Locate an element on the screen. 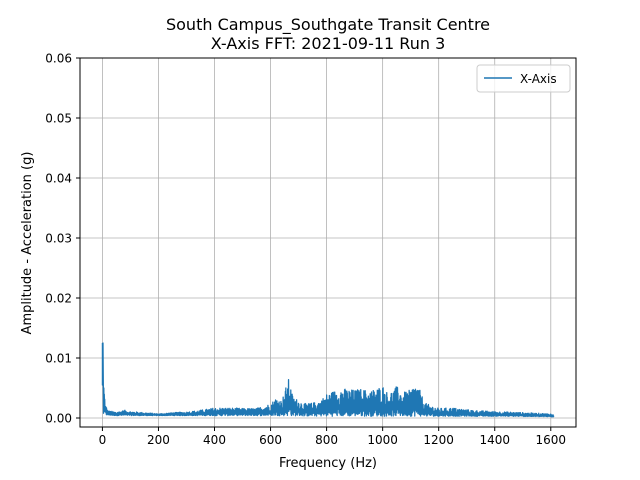 The height and width of the screenshot is (480, 640). legend-label: X-Axis is located at coordinates (538, 79).